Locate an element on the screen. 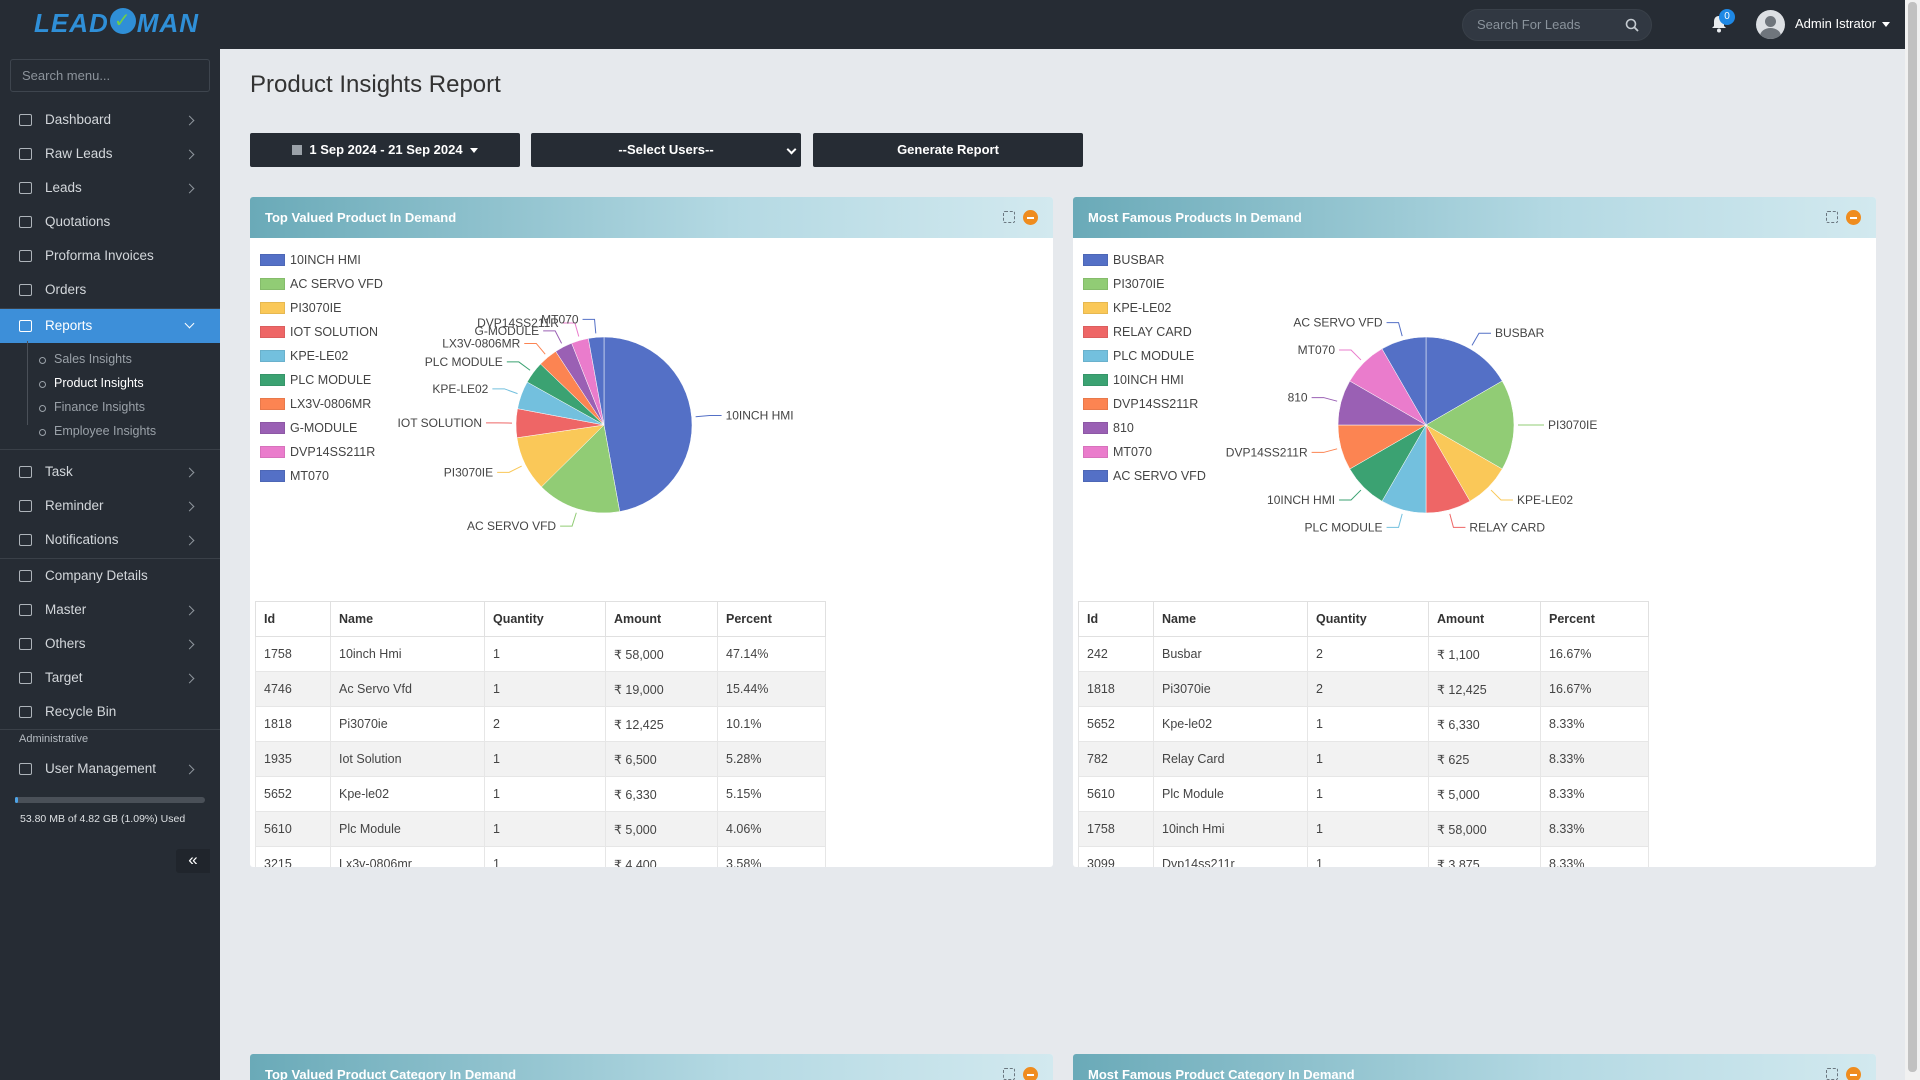 The image size is (1920, 1080). app-logo: LEAD ✓ MAN is located at coordinates (116, 23).